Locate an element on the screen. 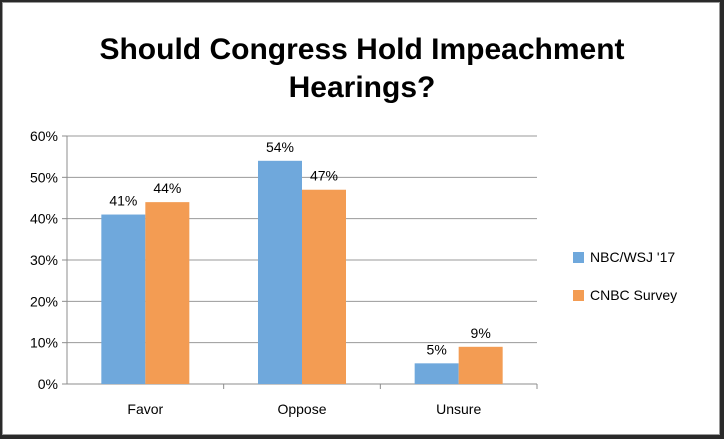  data-label-oppose-series-1: 47% is located at coordinates (324, 176).